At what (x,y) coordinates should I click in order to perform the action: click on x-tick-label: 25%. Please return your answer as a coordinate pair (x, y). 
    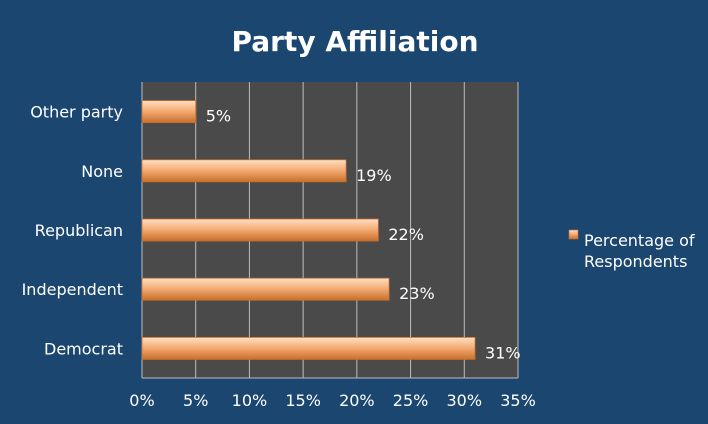
    Looking at the image, I should click on (411, 400).